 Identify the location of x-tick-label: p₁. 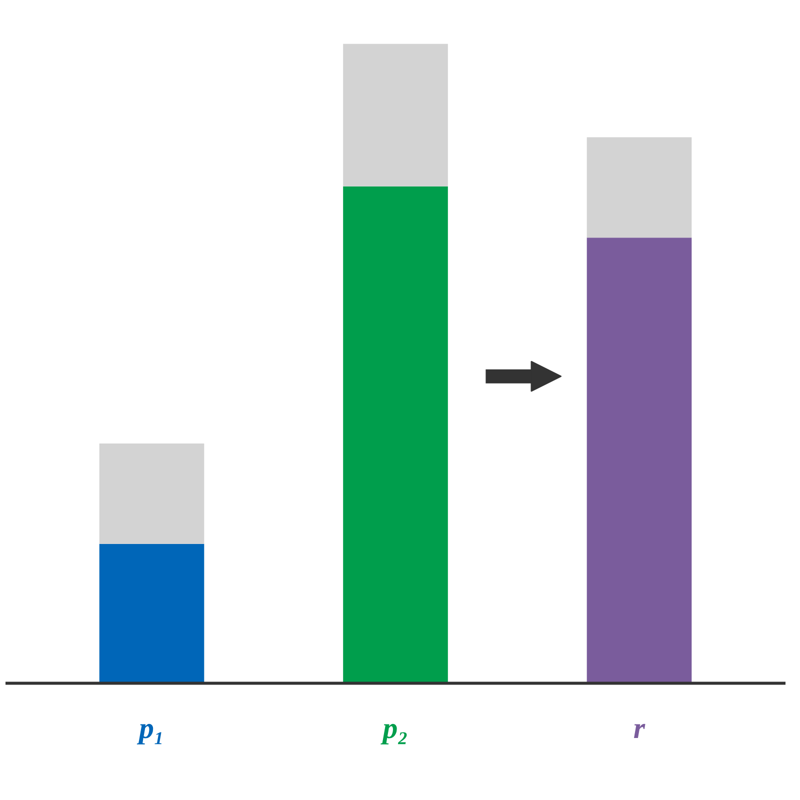
(150, 728).